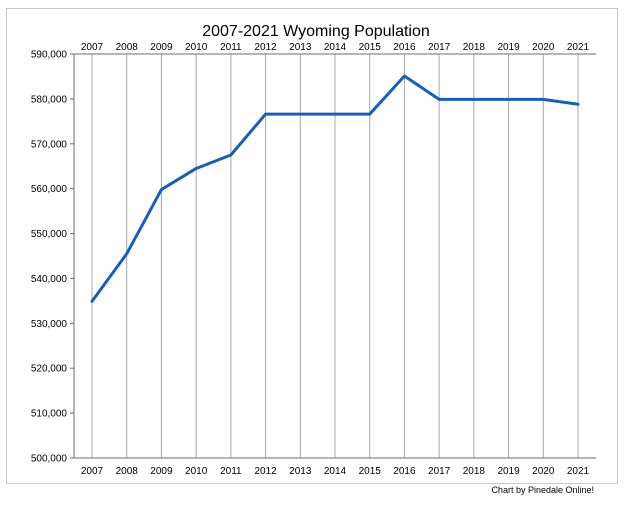 The image size is (625, 509). What do you see at coordinates (49, 99) in the screenshot?
I see `y-tick-label: 580,000` at bounding box center [49, 99].